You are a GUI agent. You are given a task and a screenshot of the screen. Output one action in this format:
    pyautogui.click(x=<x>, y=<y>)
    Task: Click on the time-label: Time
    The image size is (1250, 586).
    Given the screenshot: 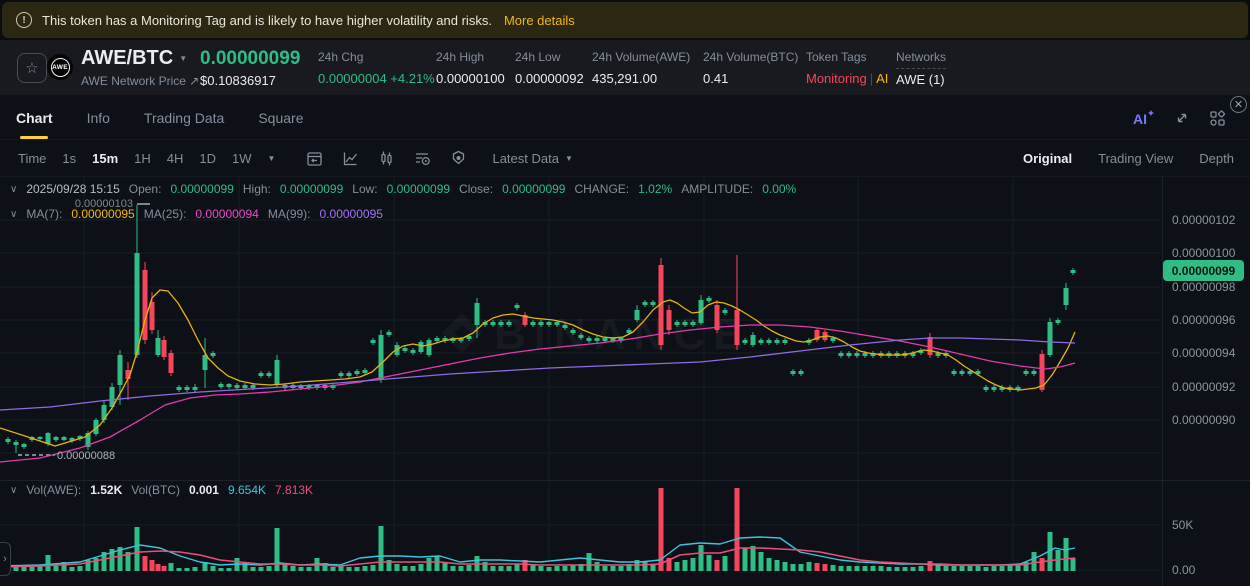 What is the action you would take?
    pyautogui.click(x=32, y=158)
    